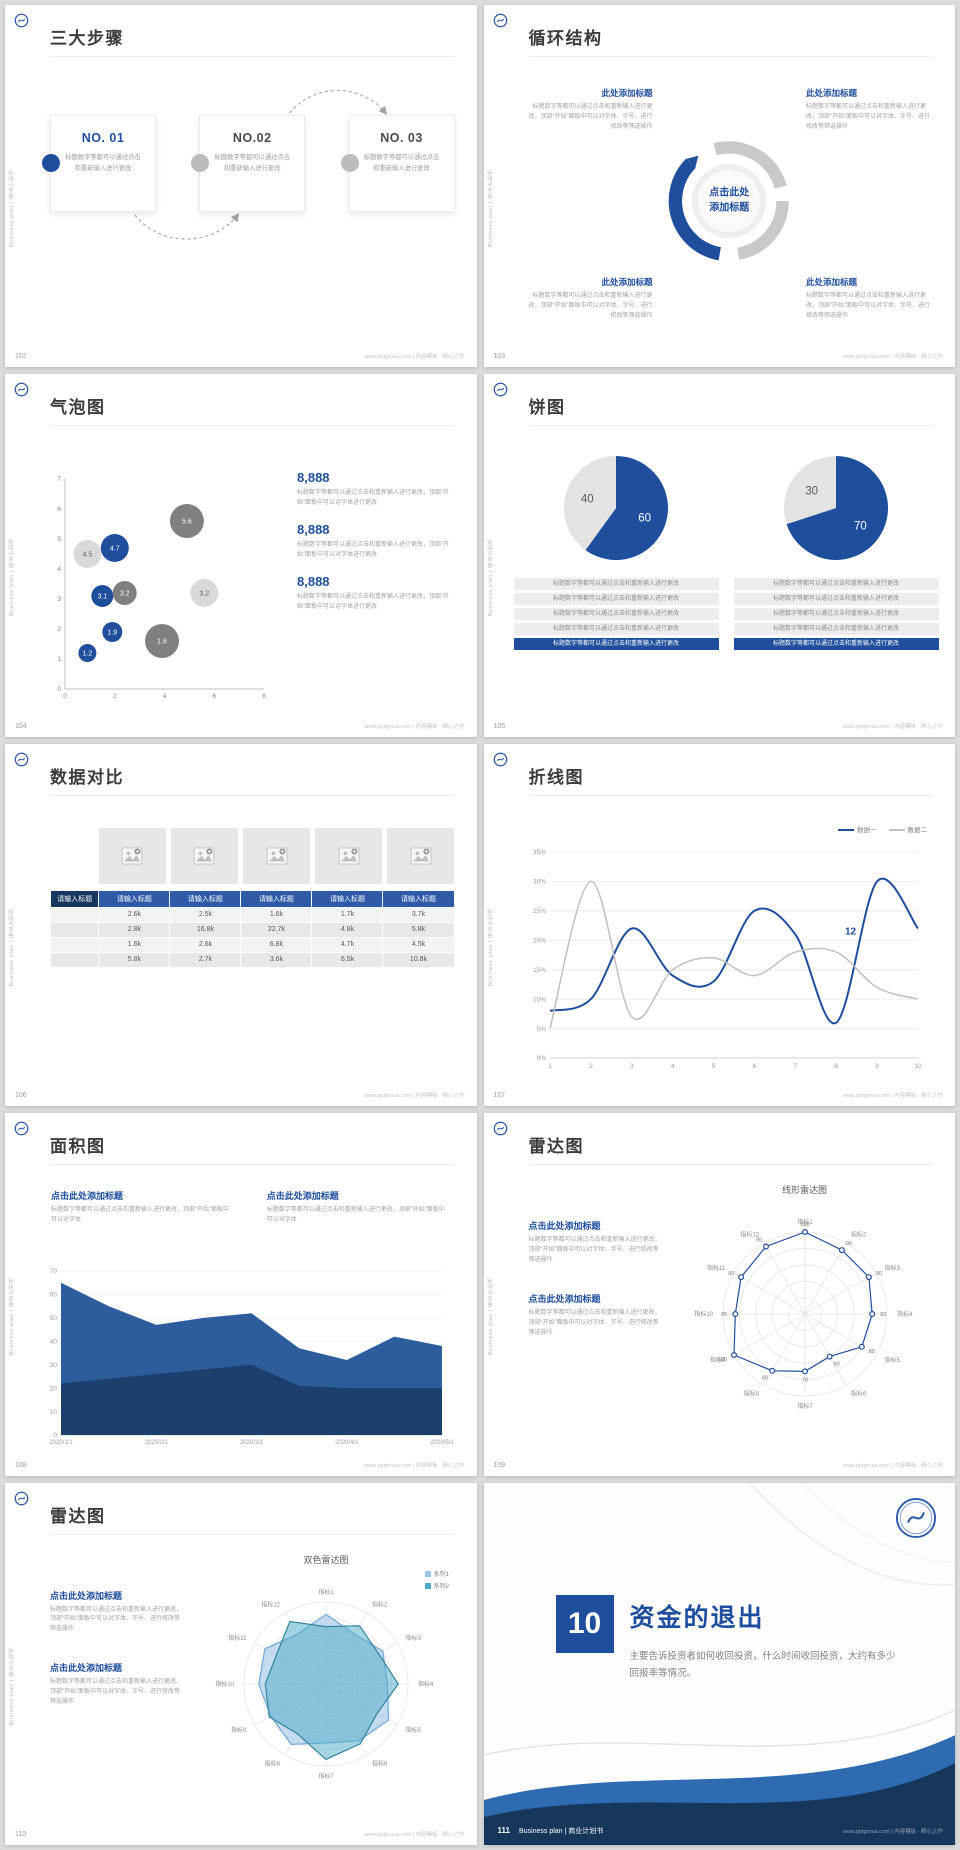 The image size is (960, 1850). What do you see at coordinates (187, 522) in the screenshot?
I see `svg-text: 5.6` at bounding box center [187, 522].